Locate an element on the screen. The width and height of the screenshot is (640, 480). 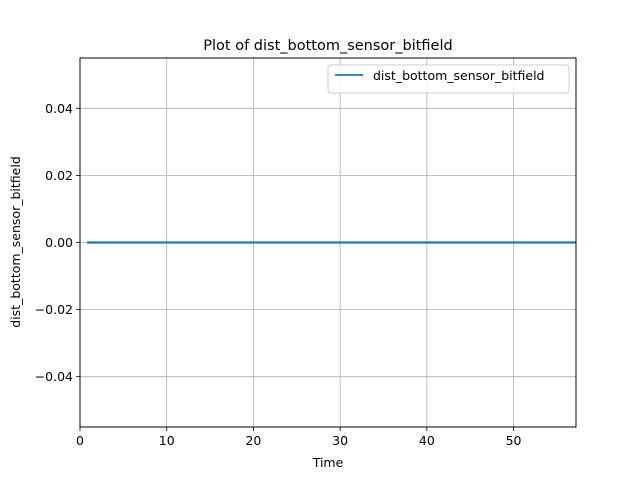
x-axis-ticks: 0 10 20 30 40 50 is located at coordinates (299, 437).